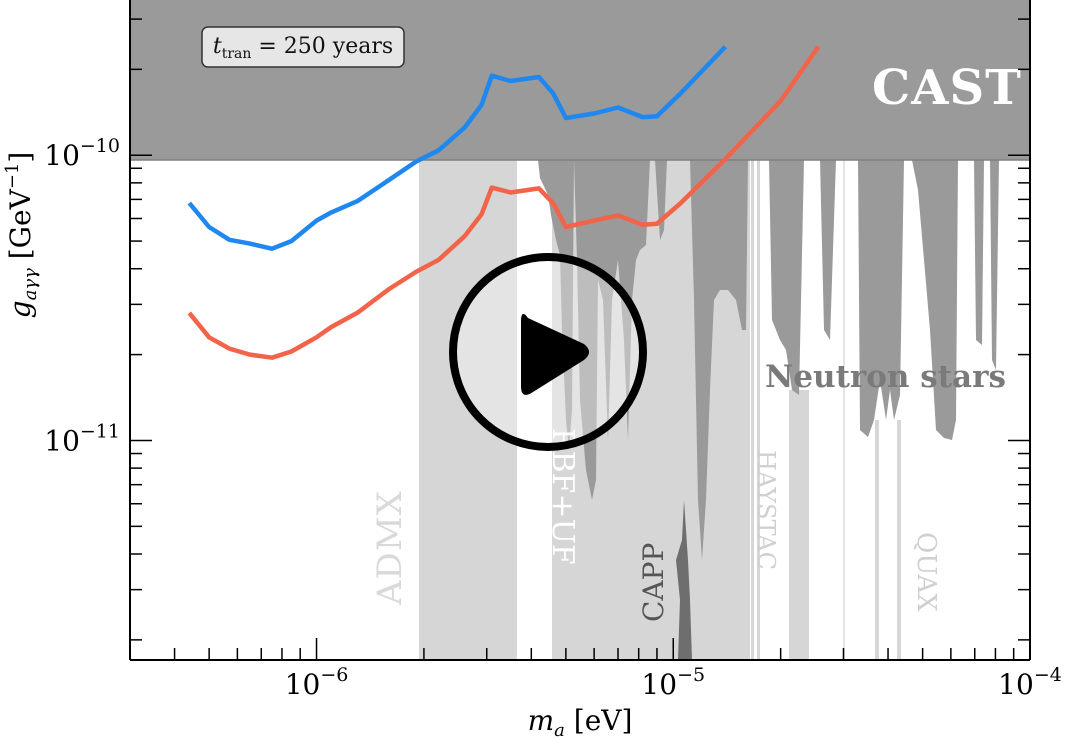  Describe the element at coordinates (673, 682) in the screenshot. I see `x-tick-label: 10⁻⁵` at that location.